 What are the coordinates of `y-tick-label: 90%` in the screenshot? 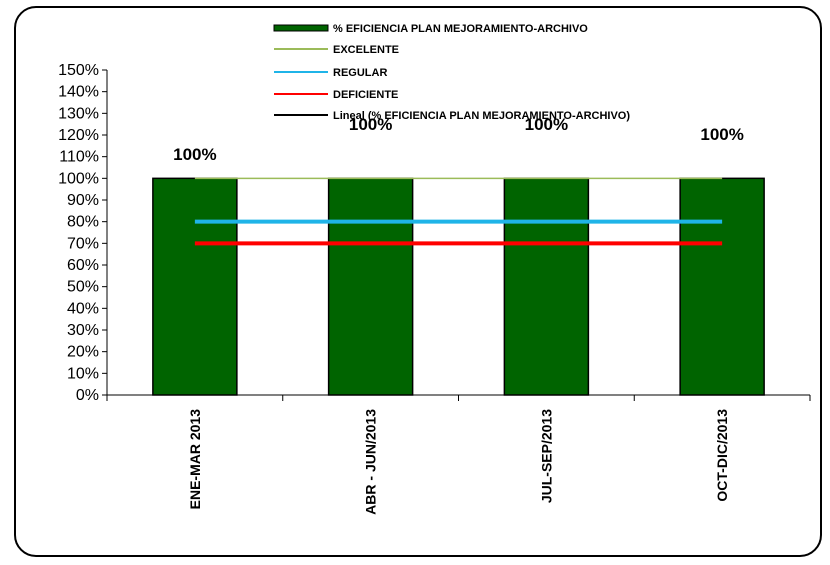 It's located at (83, 200).